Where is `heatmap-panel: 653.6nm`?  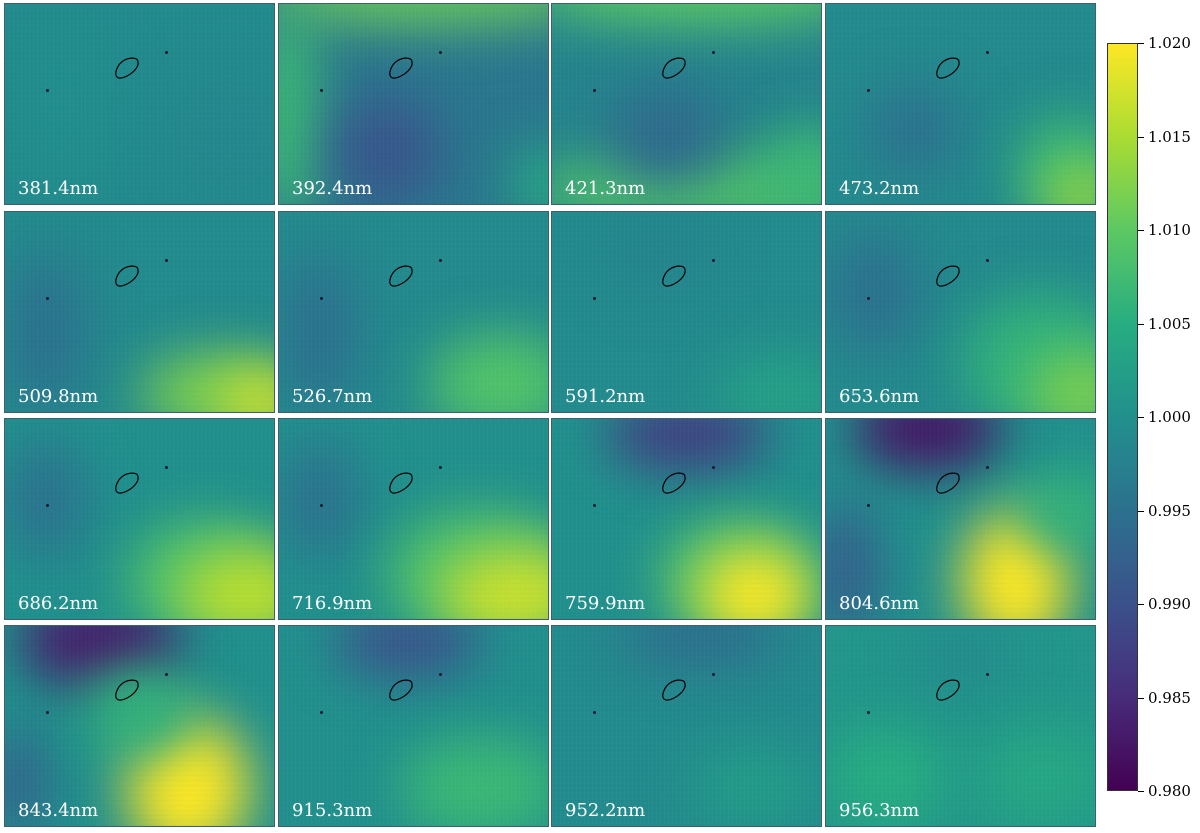
heatmap-panel: 653.6nm is located at coordinates (960, 312).